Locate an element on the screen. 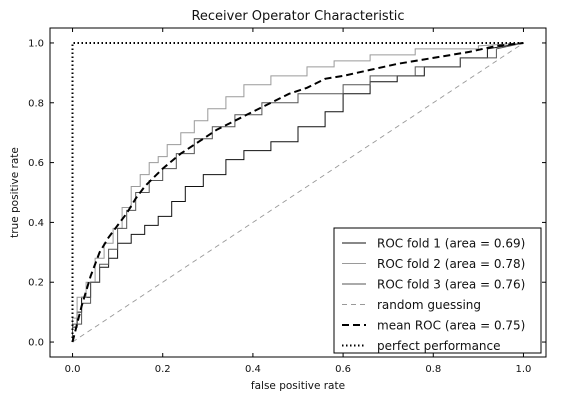 The width and height of the screenshot is (566, 404). y-tick-label: 0.8 is located at coordinates (36, 103).